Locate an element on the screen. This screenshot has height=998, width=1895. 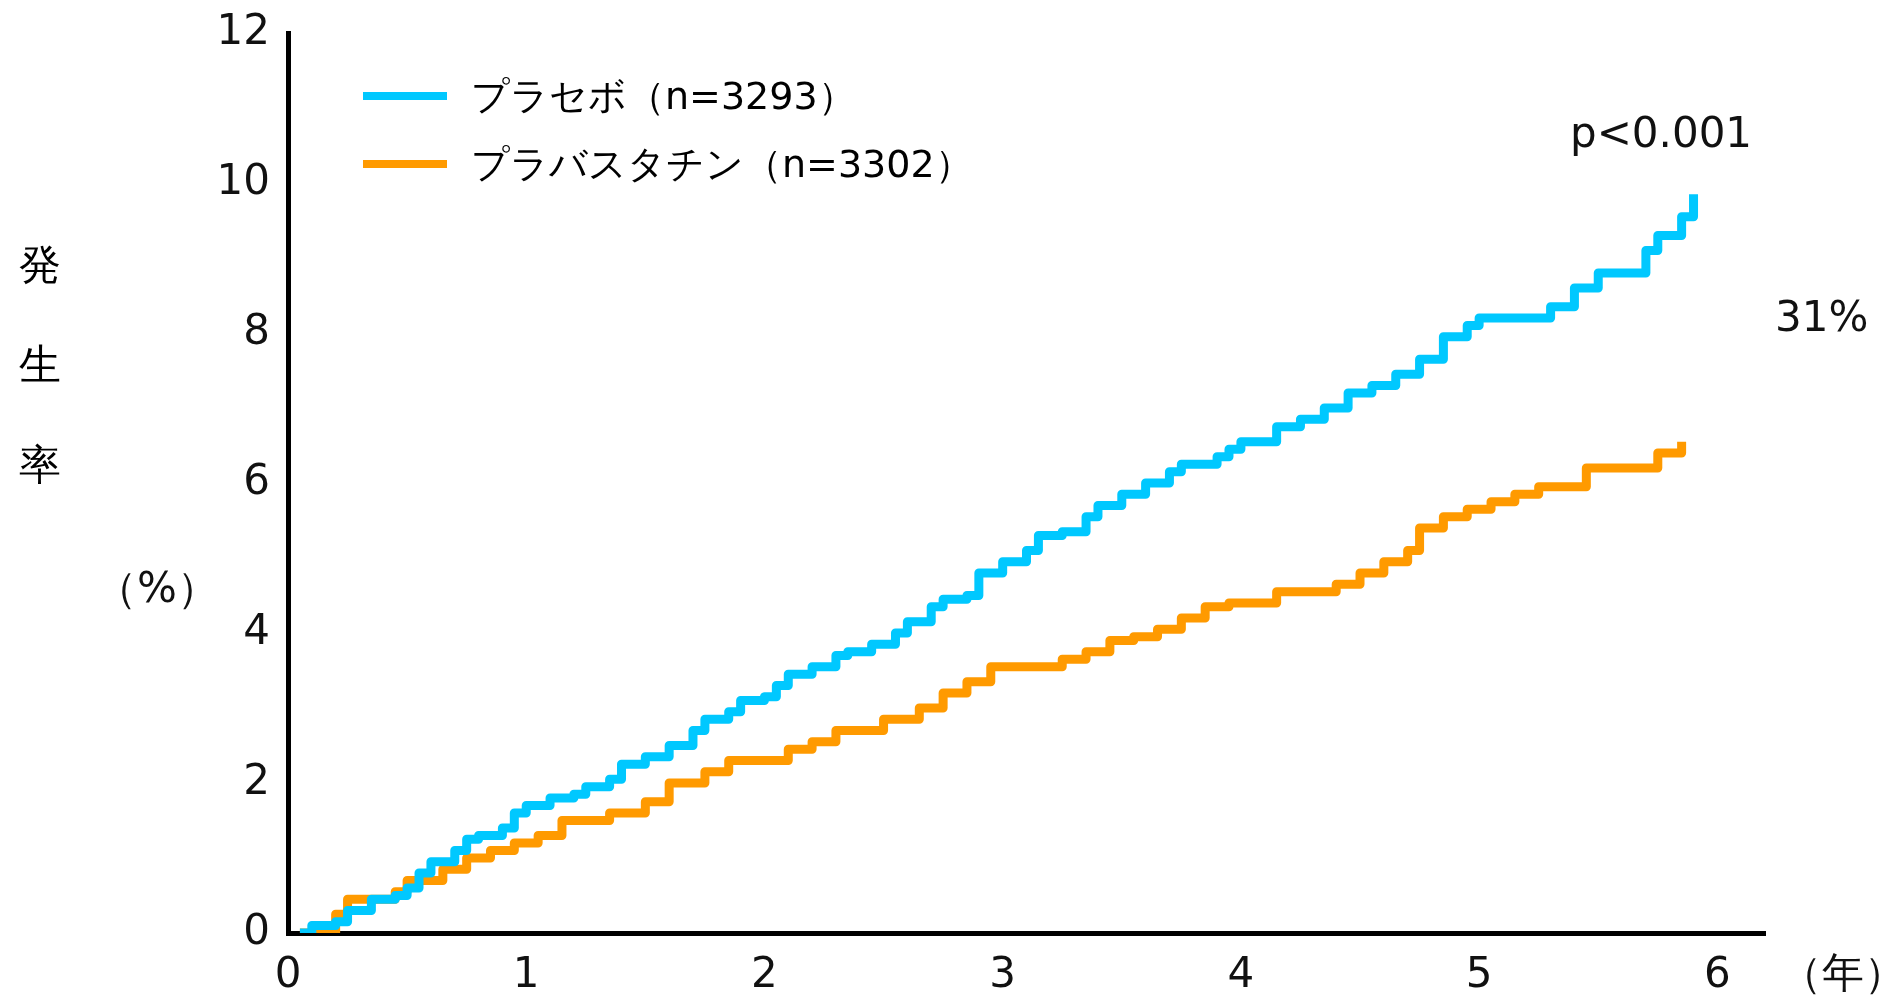
legend-label: プラバスタチン（n=3302） is located at coordinates (722, 164).